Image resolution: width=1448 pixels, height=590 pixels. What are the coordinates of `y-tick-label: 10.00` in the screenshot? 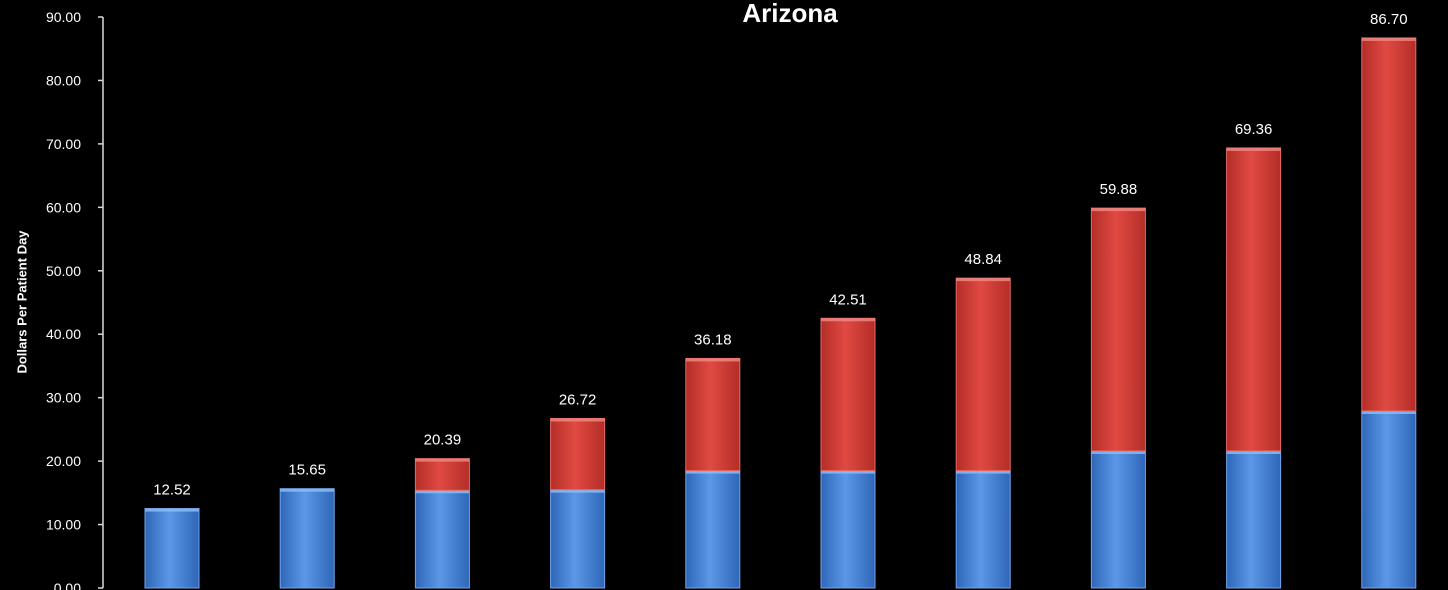 It's located at (63, 525).